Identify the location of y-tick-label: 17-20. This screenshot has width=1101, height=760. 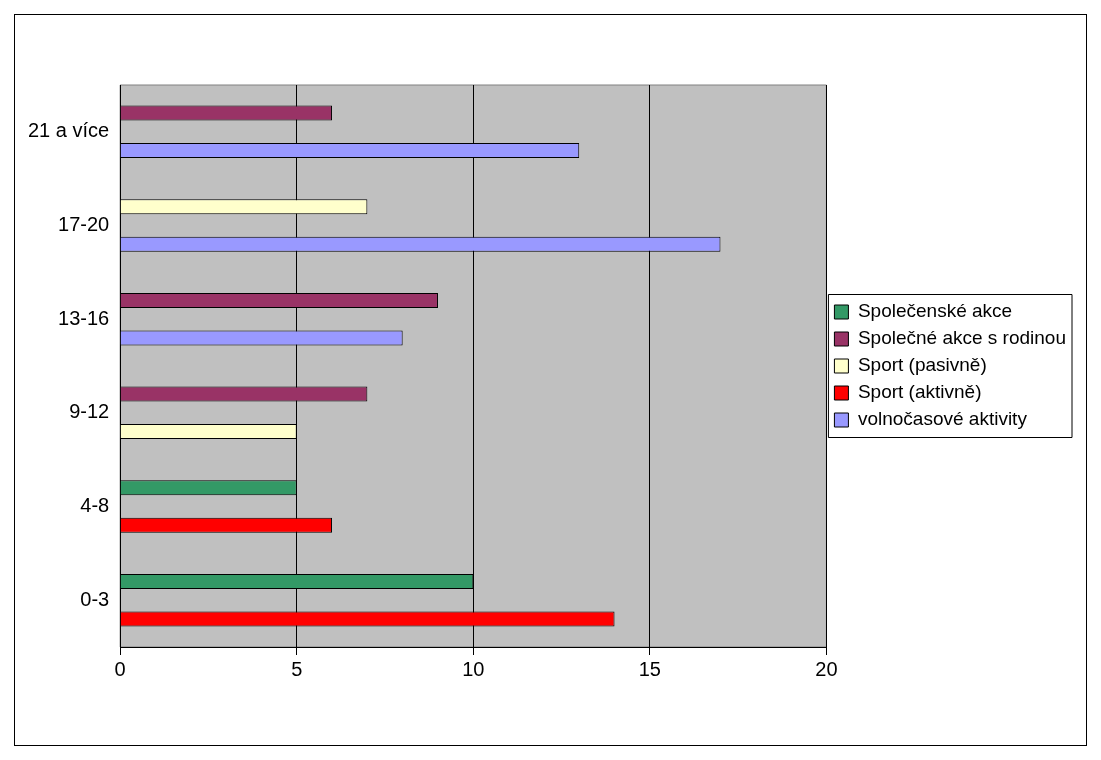
(84, 224).